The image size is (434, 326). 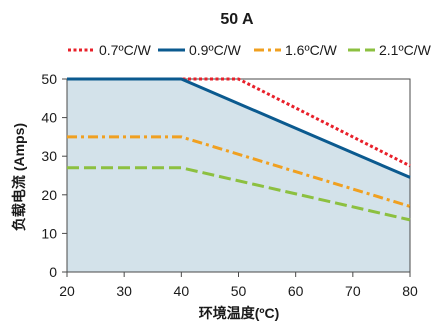 What do you see at coordinates (49, 79) in the screenshot?
I see `y-tick-label: 50` at bounding box center [49, 79].